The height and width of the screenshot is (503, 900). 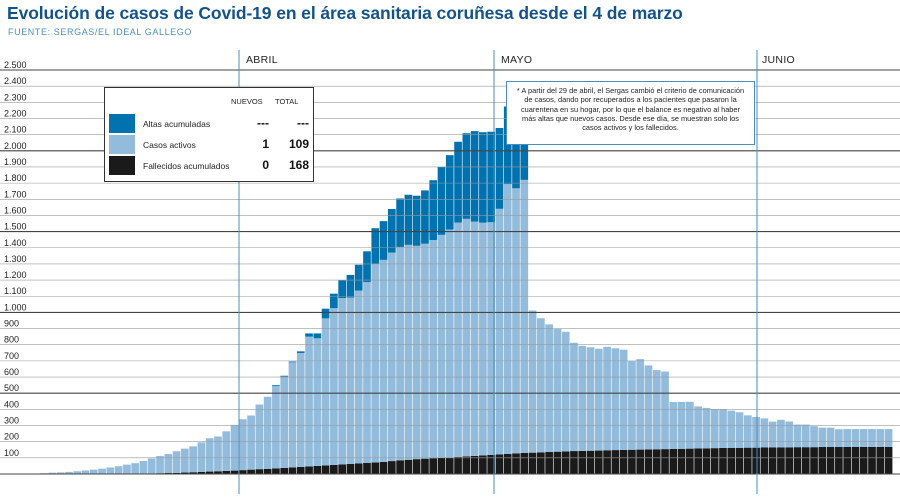 What do you see at coordinates (15, 97) in the screenshot?
I see `y-tick-label: 2.300` at bounding box center [15, 97].